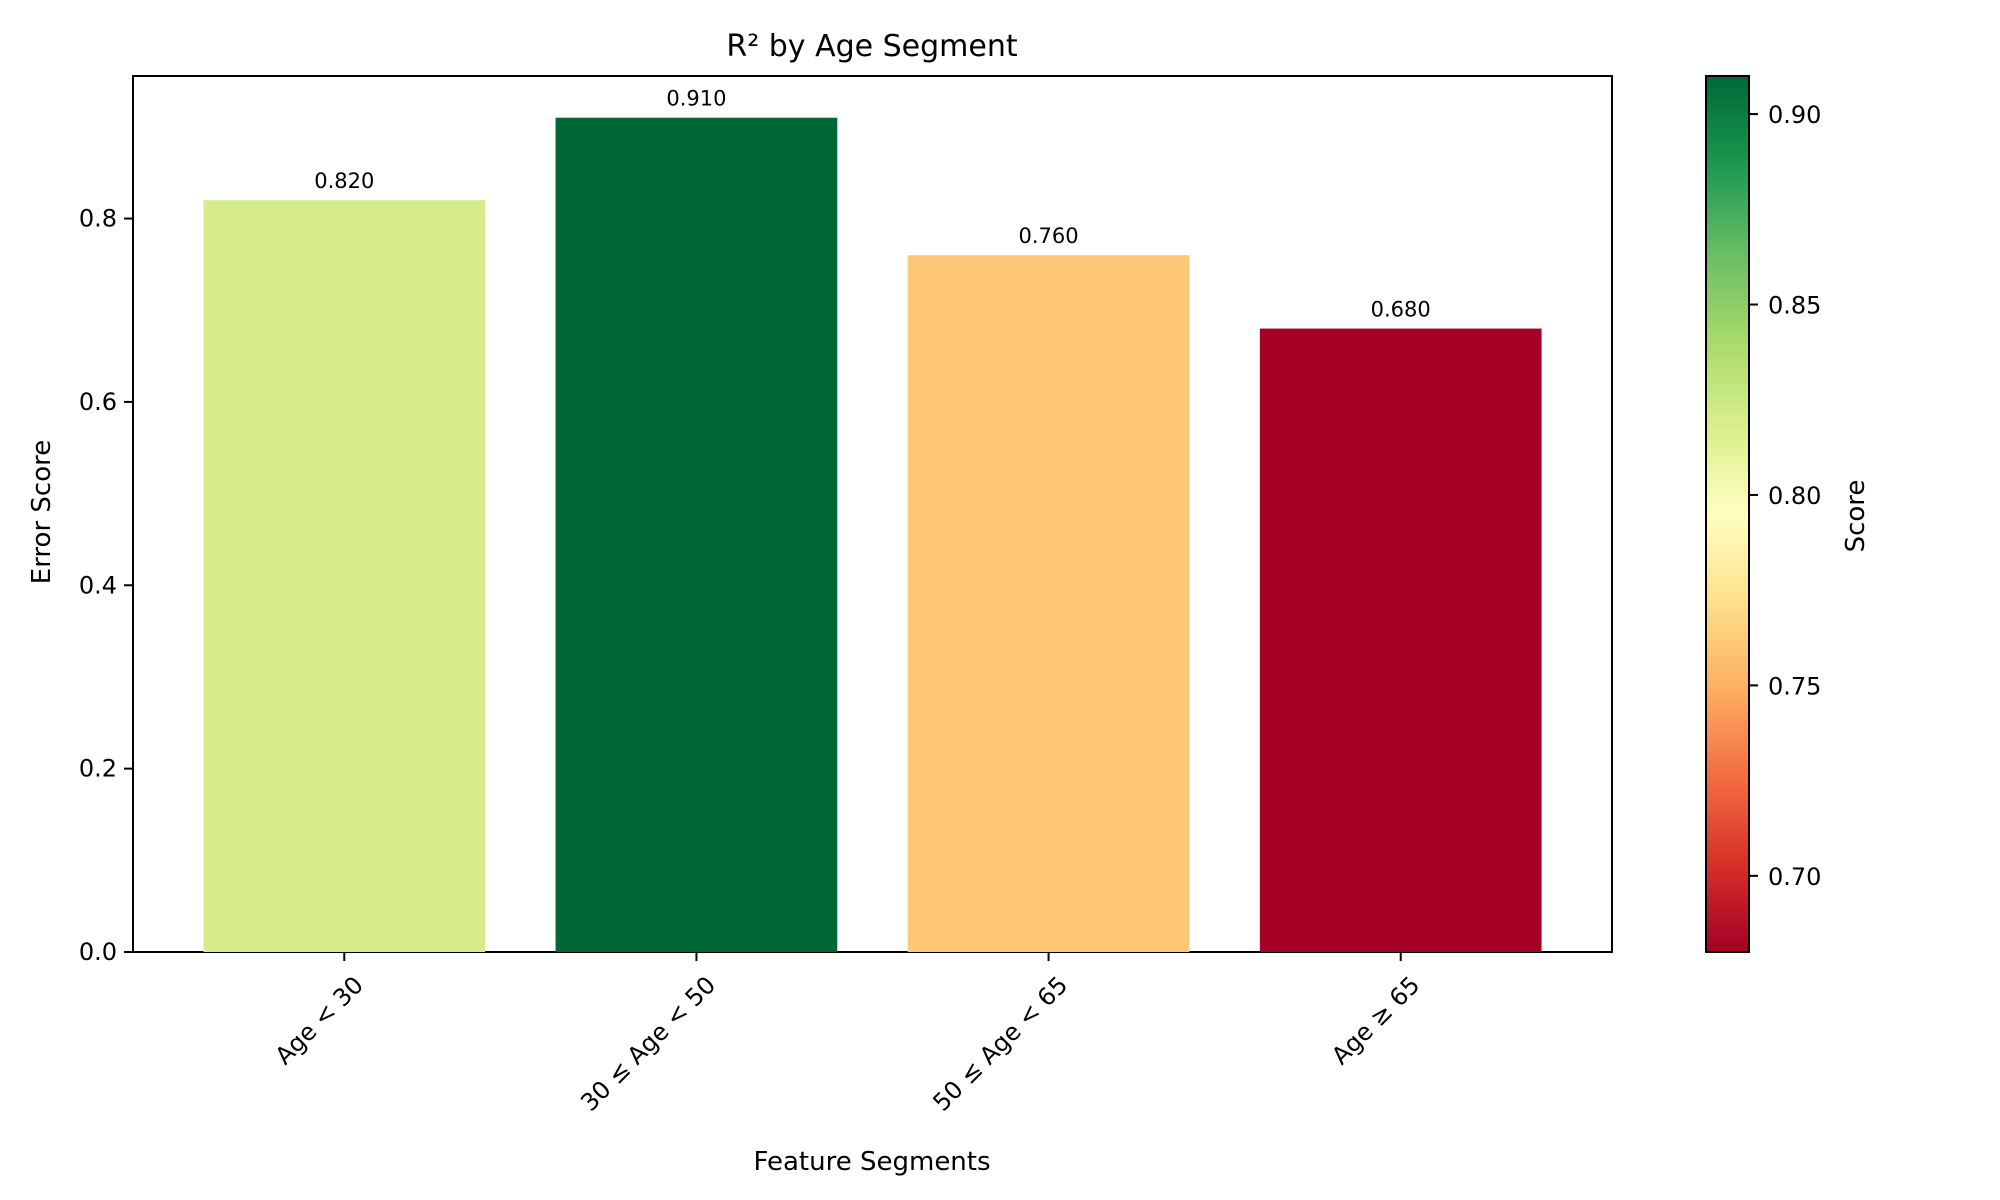  I want to click on y-tick-label: 0.0, so click(98, 952).